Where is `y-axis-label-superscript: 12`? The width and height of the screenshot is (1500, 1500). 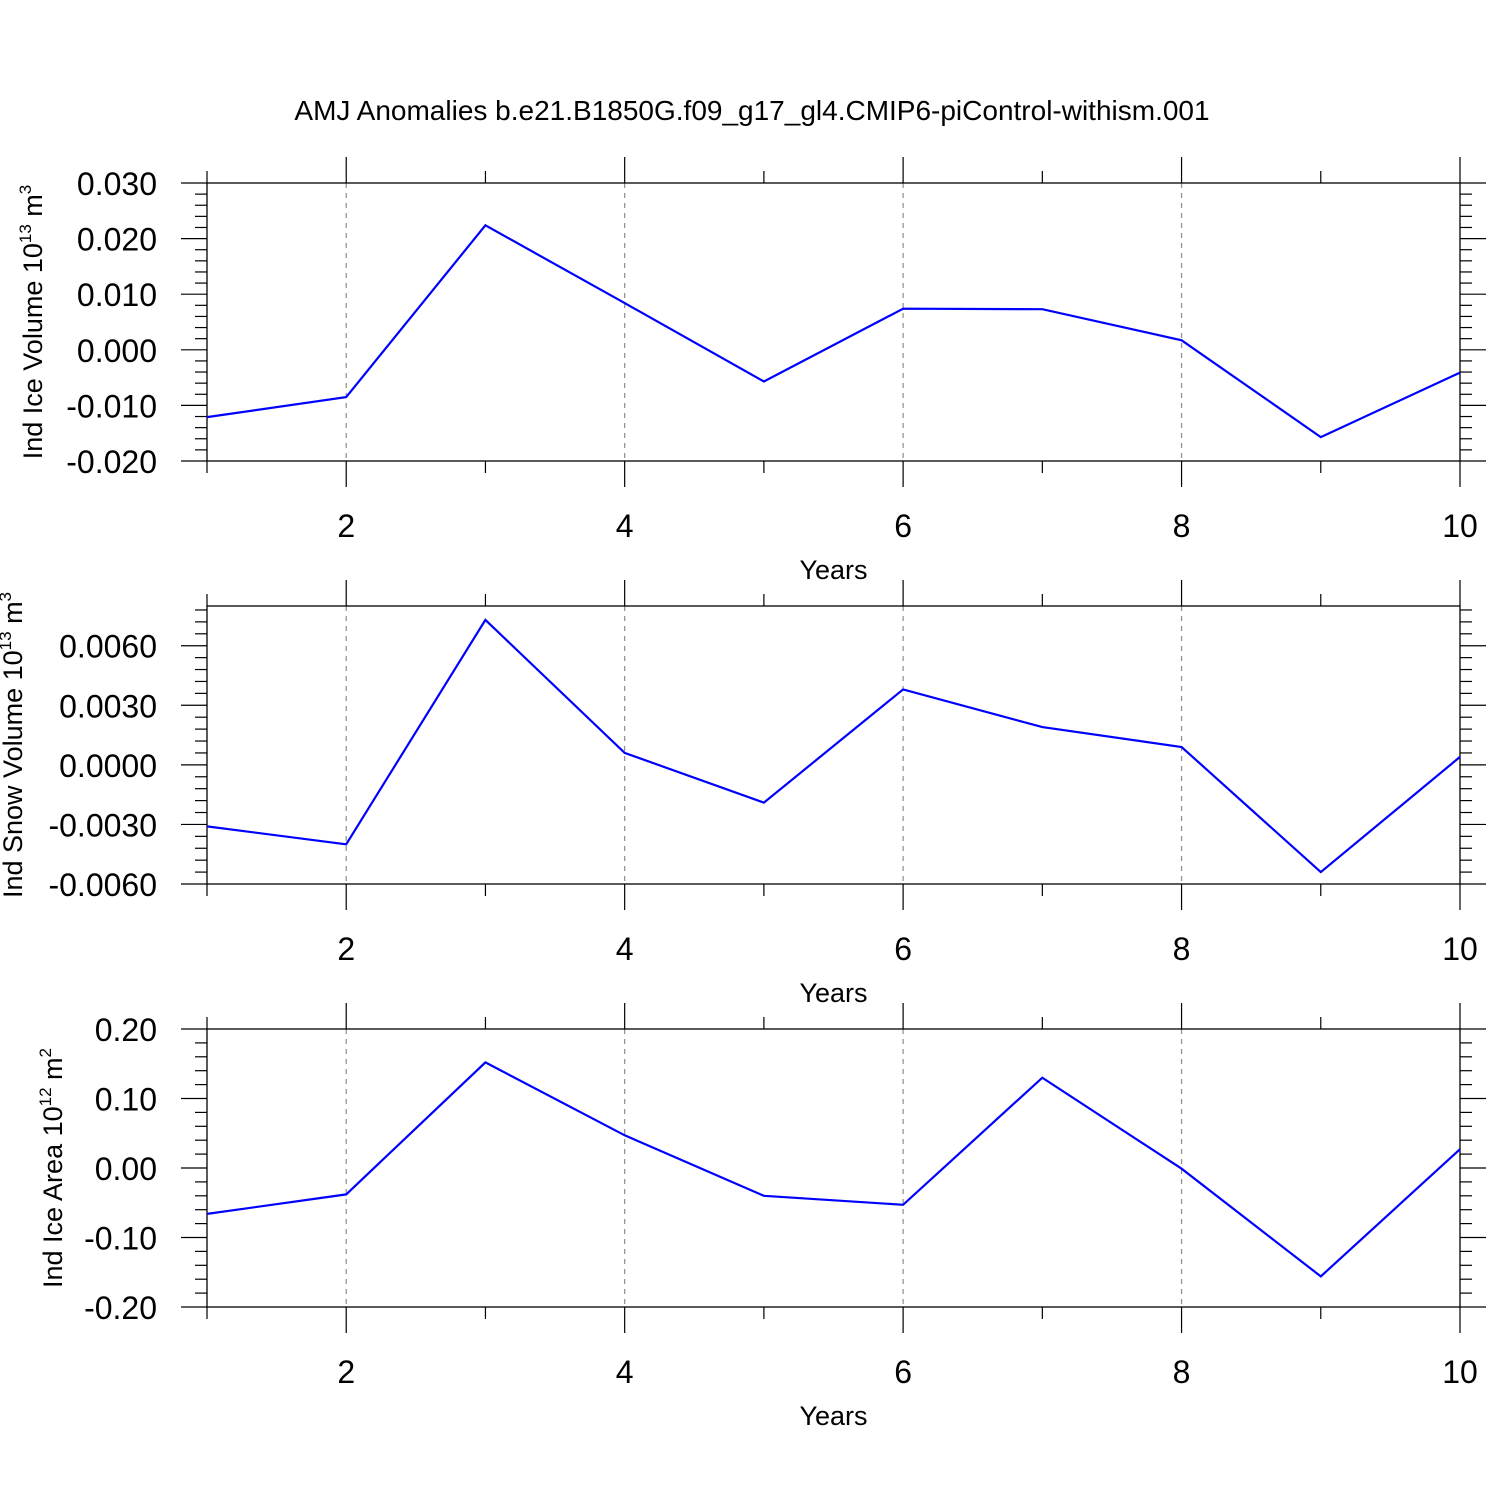
y-axis-label-superscript: 12 is located at coordinates (45, 1096).